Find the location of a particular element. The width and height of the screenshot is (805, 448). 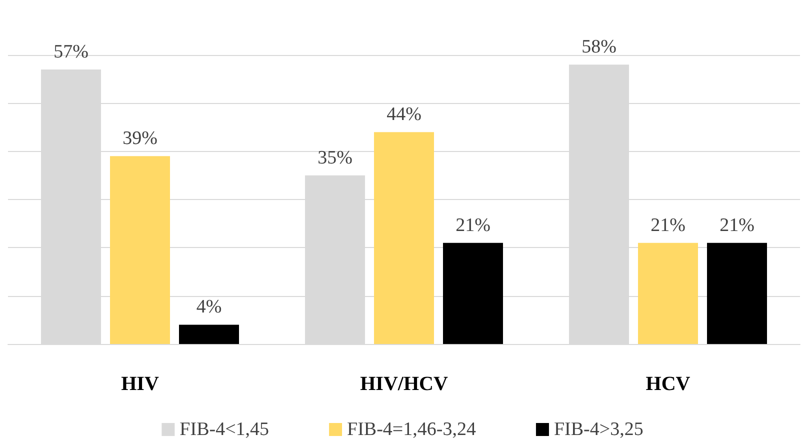

x-tick-label: HIV/HCV is located at coordinates (404, 384).